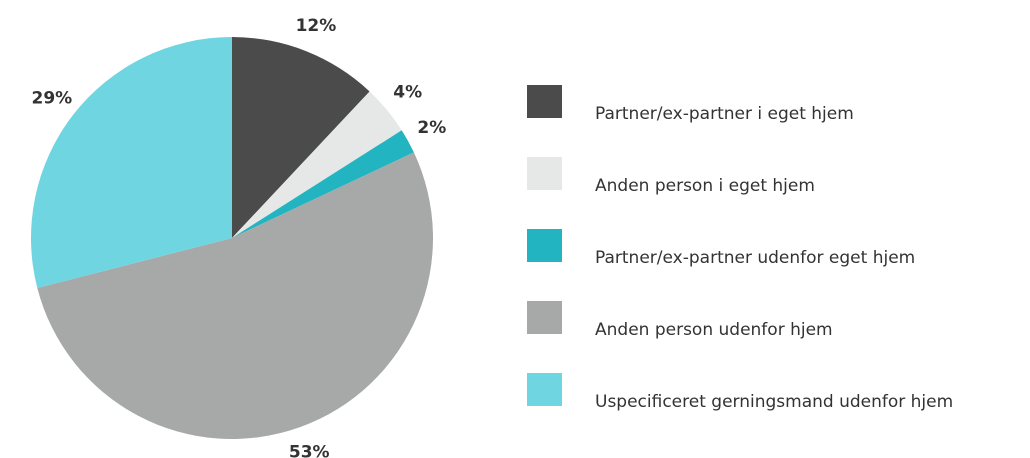  Describe the element at coordinates (714, 330) in the screenshot. I see `legend-label: Anden person udenfor hjem` at that location.